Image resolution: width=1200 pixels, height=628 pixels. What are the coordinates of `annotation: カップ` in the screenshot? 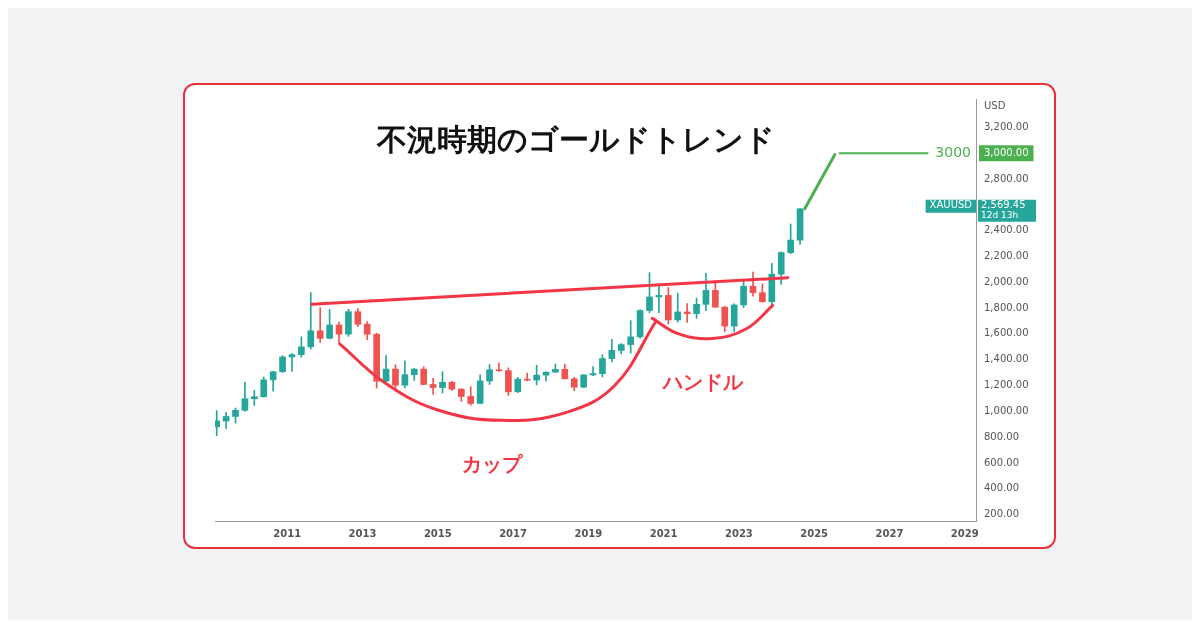 It's located at (492, 463).